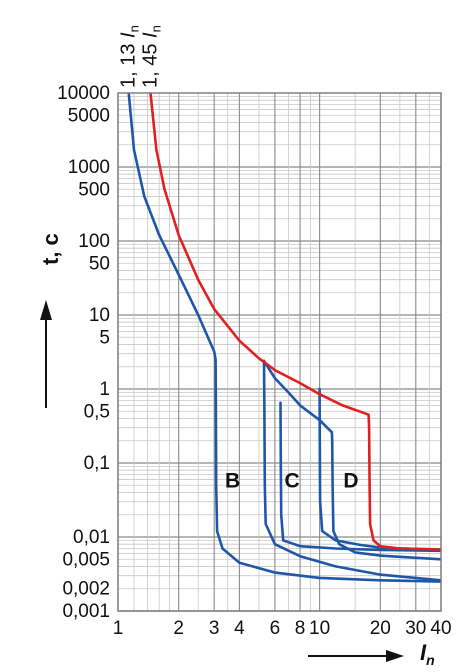 The width and height of the screenshot is (471, 672). What do you see at coordinates (395, 656) in the screenshot?
I see `x-axis-arrow-head` at bounding box center [395, 656].